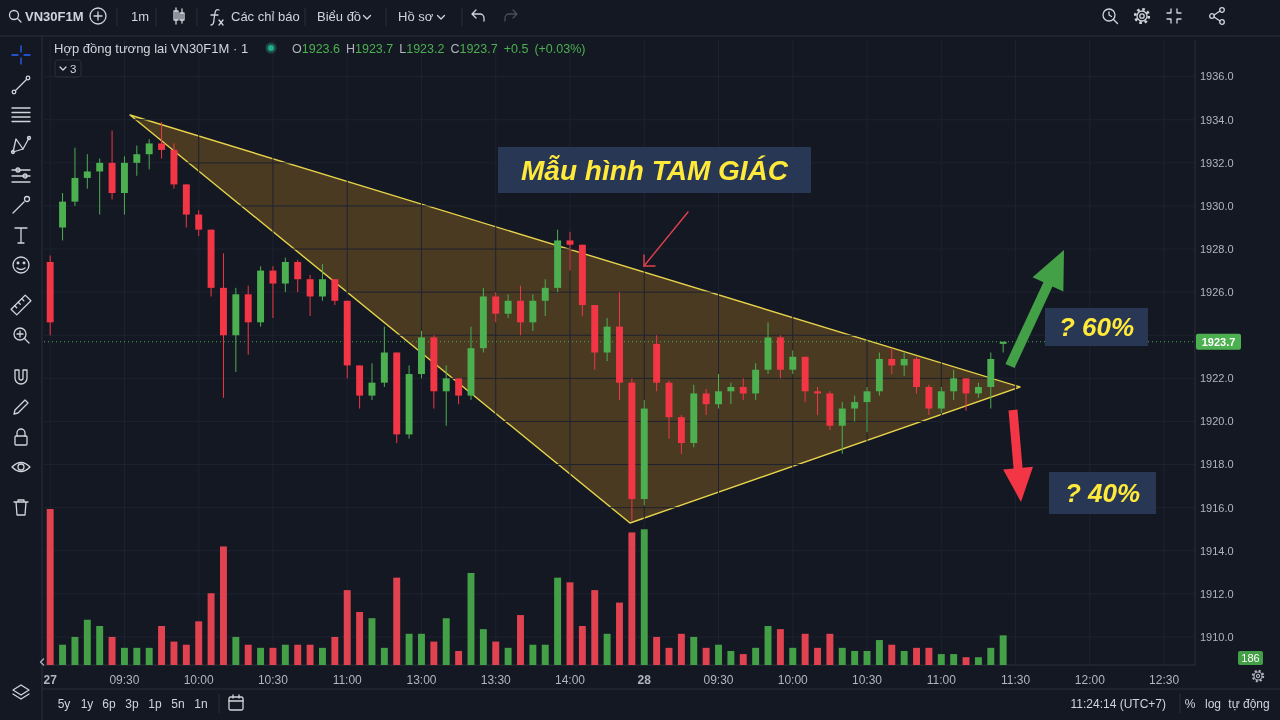 The width and height of the screenshot is (1280, 720). I want to click on text: 5y, so click(64, 703).